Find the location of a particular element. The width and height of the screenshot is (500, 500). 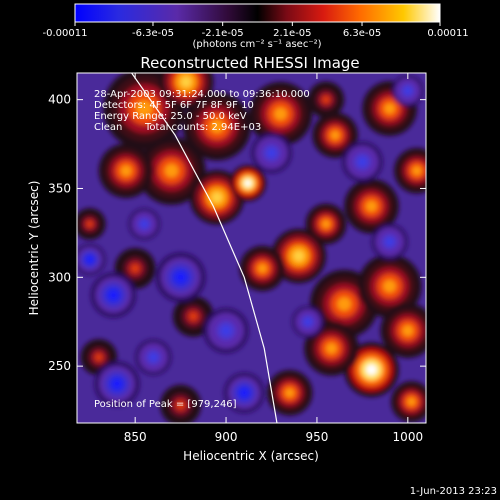

x-tick-label: 1000 is located at coordinates (408, 437).